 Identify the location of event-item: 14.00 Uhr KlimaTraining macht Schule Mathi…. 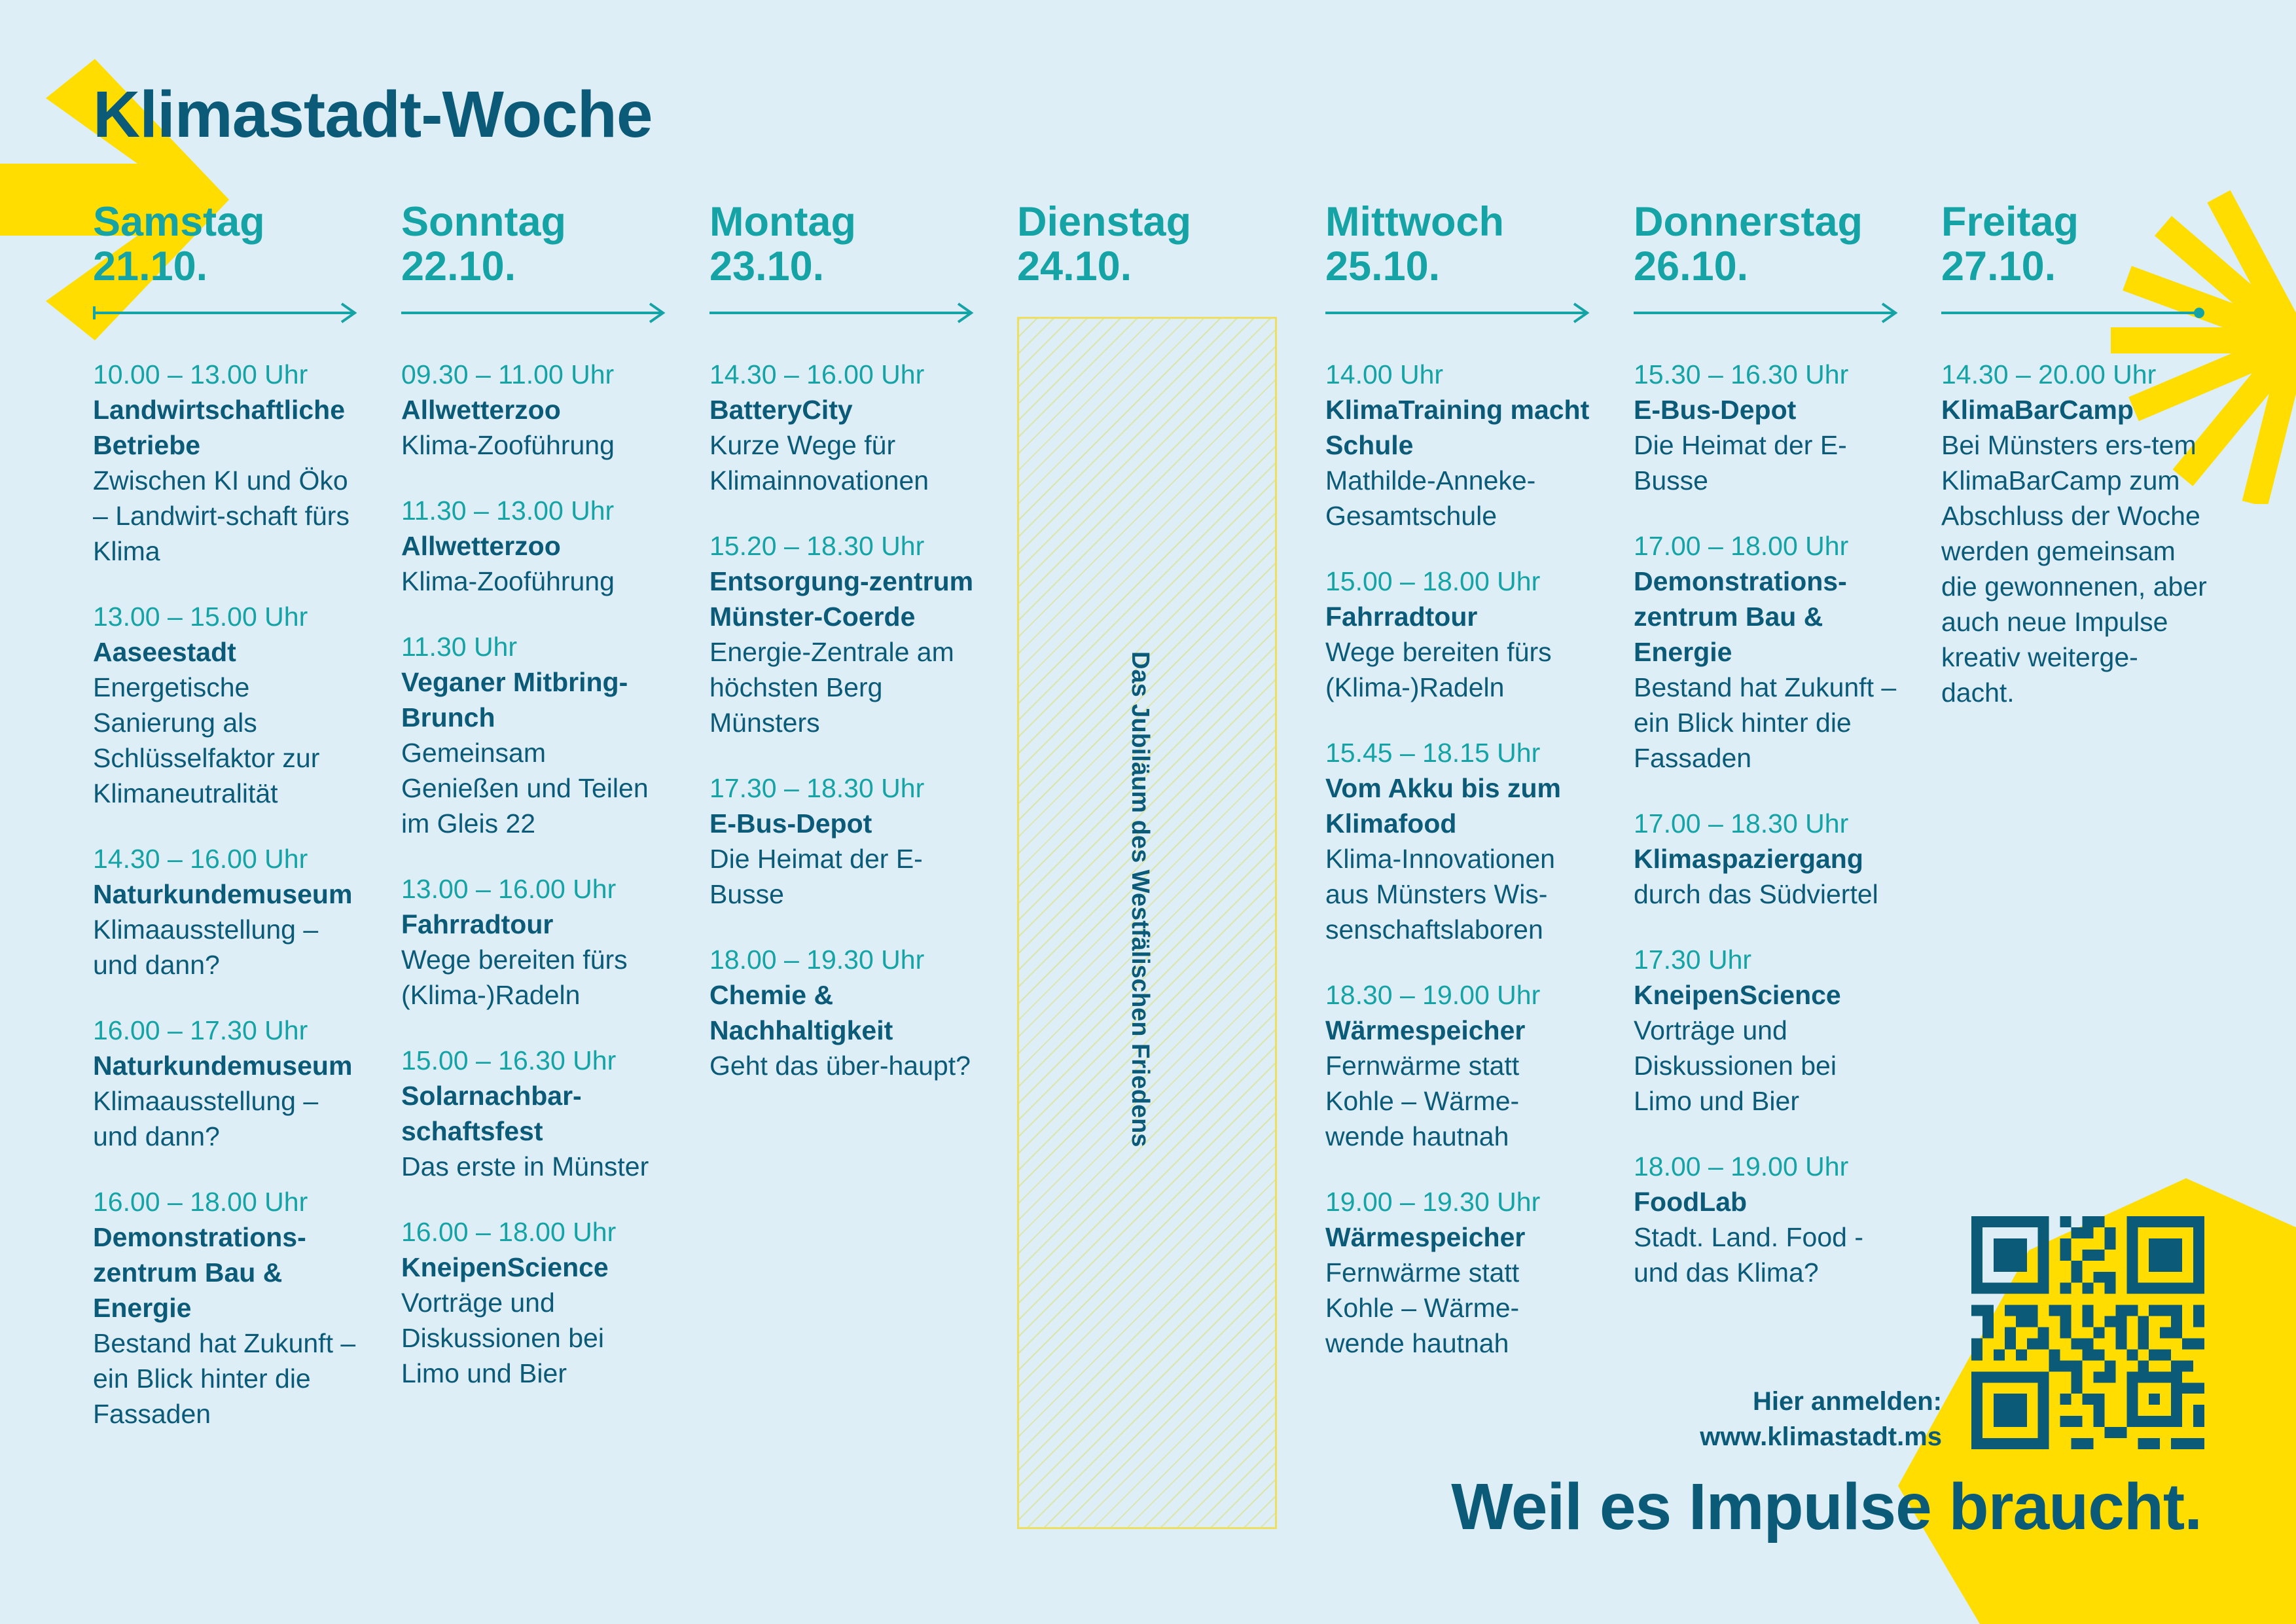
(1459, 445).